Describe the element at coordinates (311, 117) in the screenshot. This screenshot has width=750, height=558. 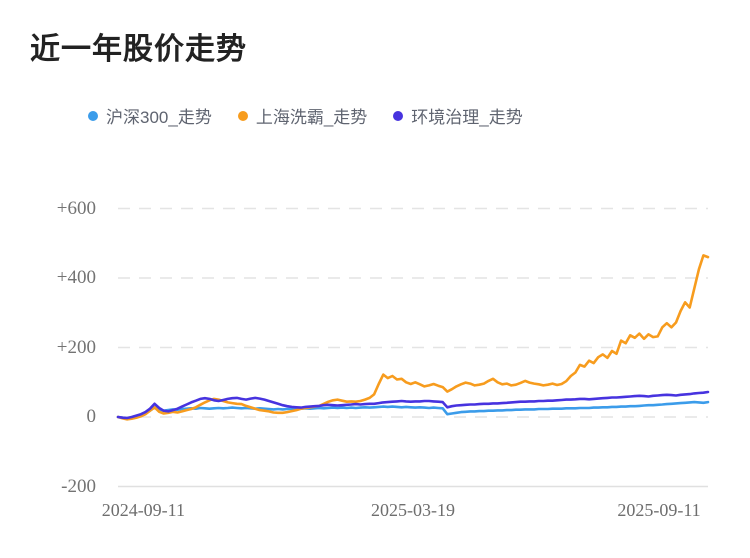
I see `legend-item-label: 上海洗霸_走势` at that location.